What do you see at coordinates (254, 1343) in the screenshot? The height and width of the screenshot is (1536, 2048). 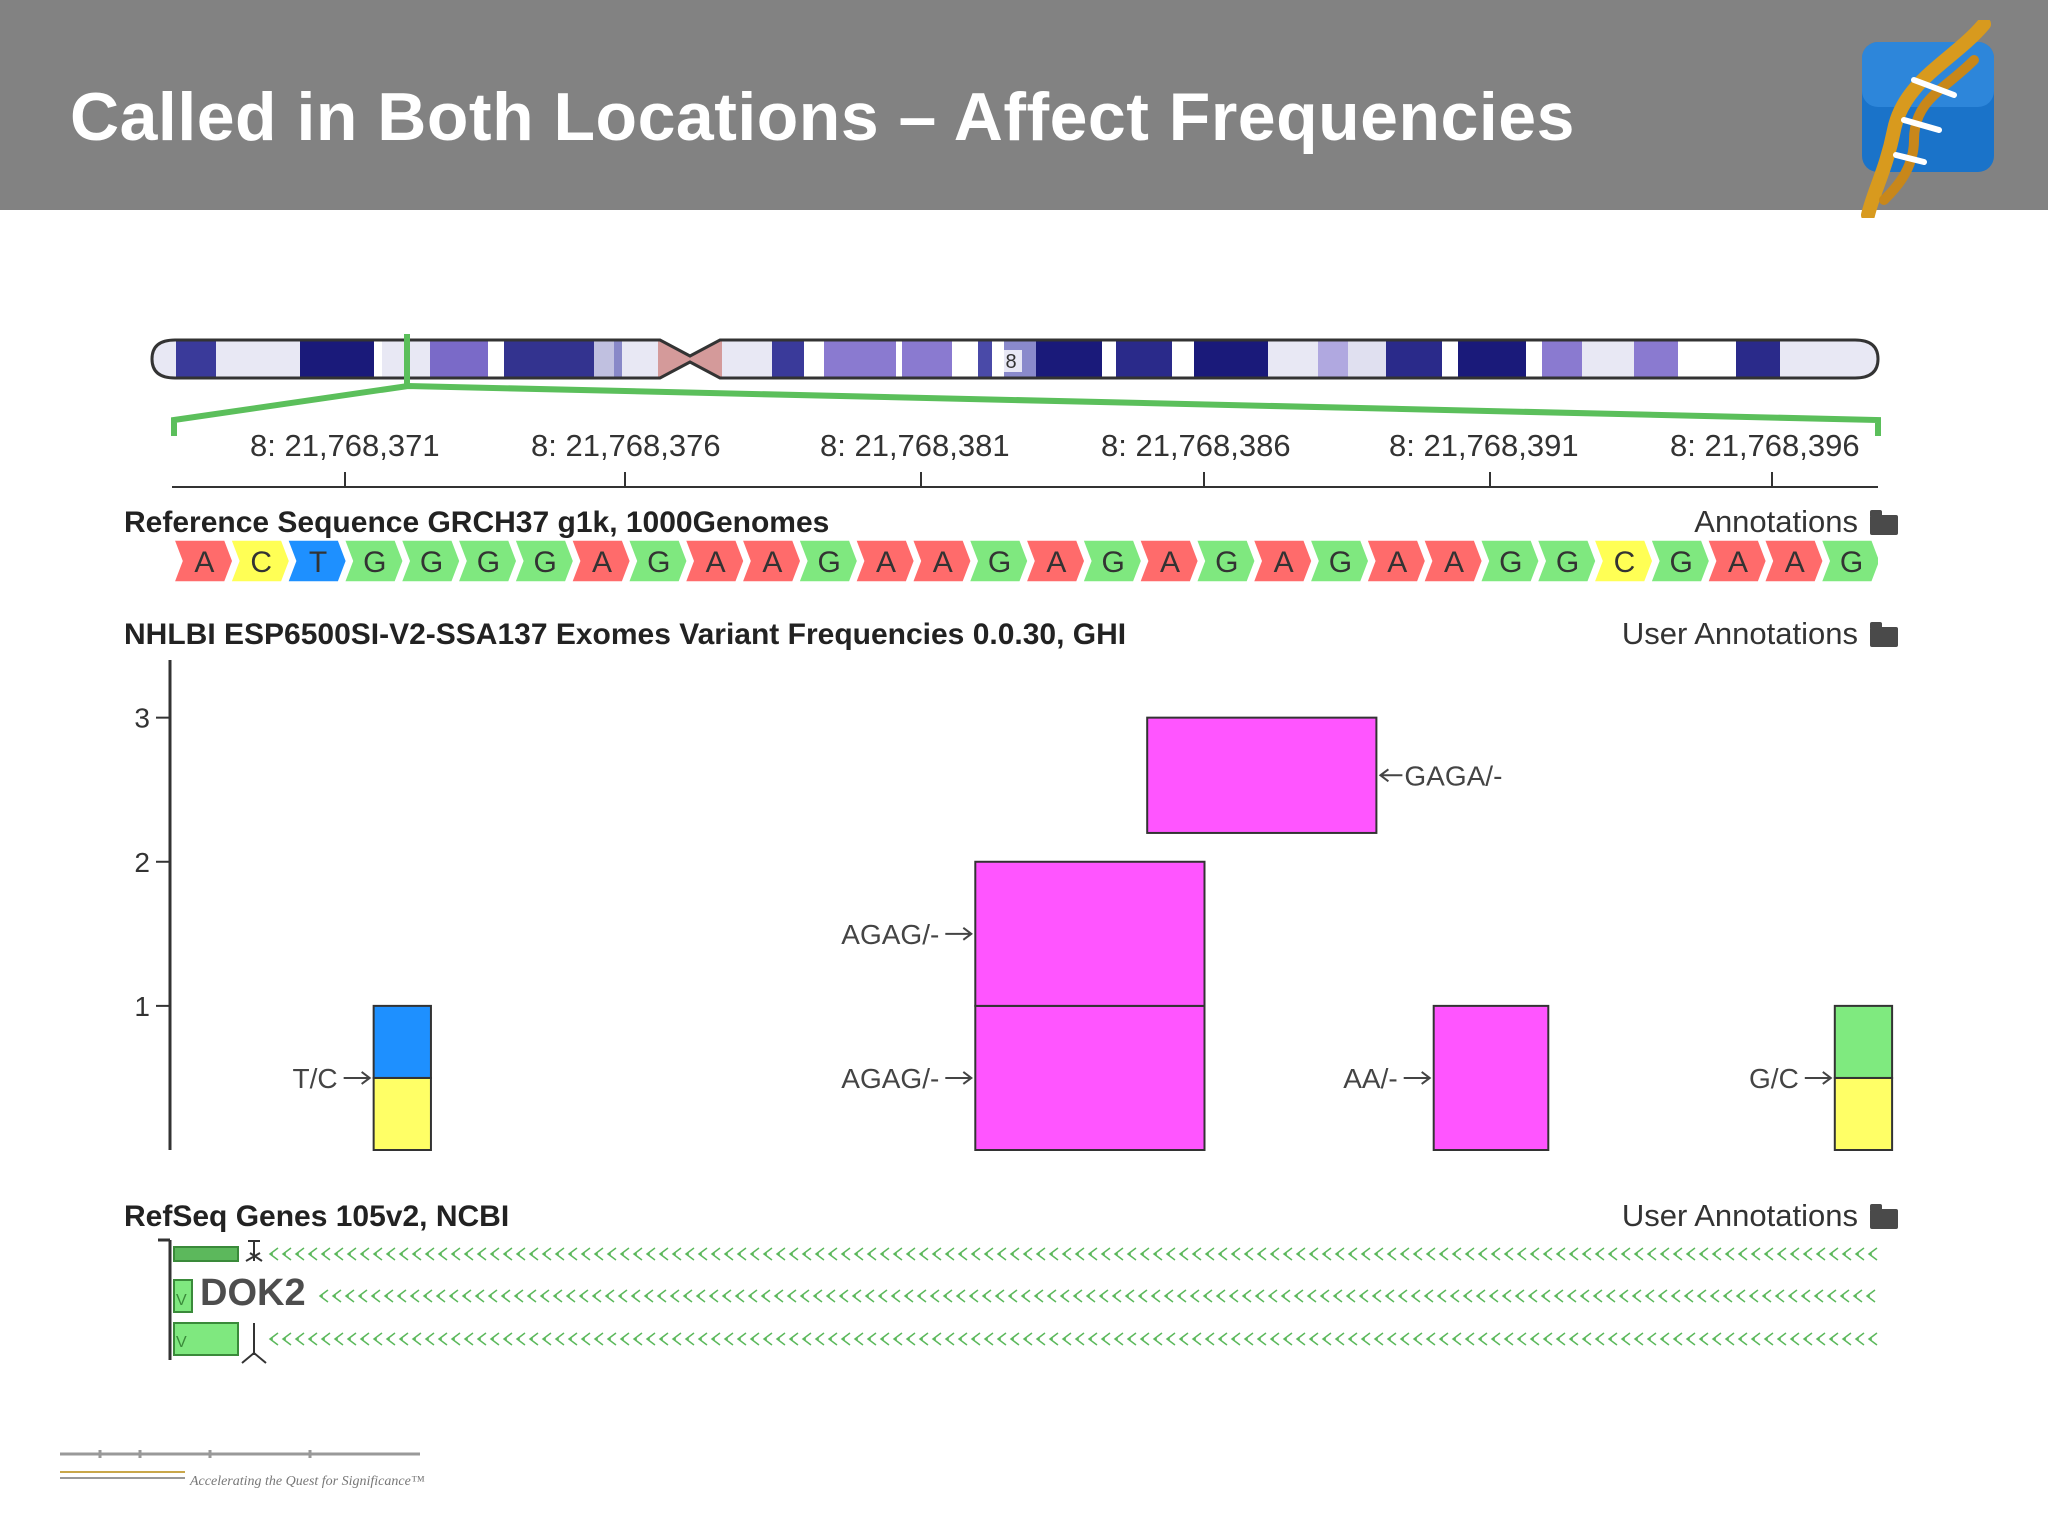 I see `cds-end-marker` at bounding box center [254, 1343].